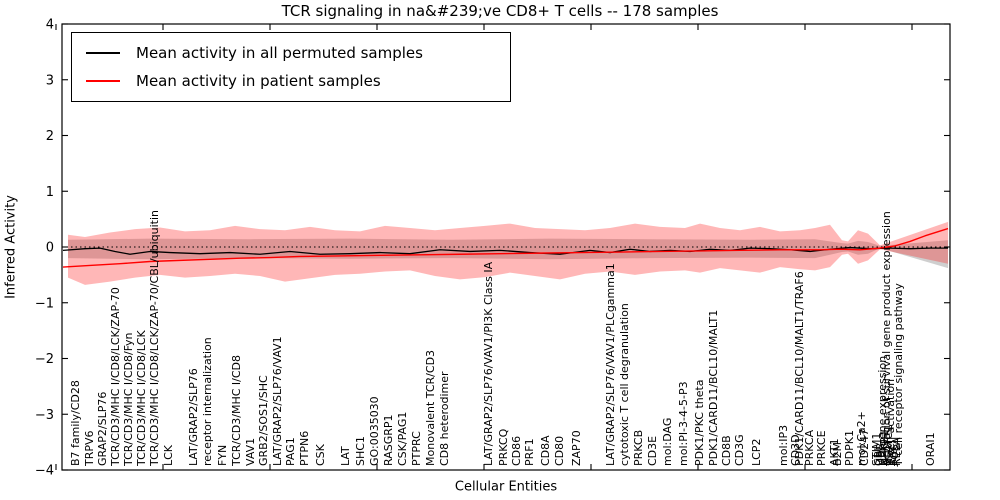 The height and width of the screenshot is (500, 1000). What do you see at coordinates (488, 363) in the screenshot?
I see `x-tick-label: LAT/GRAP2/SLP76/VAV1/PI3K Class IA` at bounding box center [488, 363].